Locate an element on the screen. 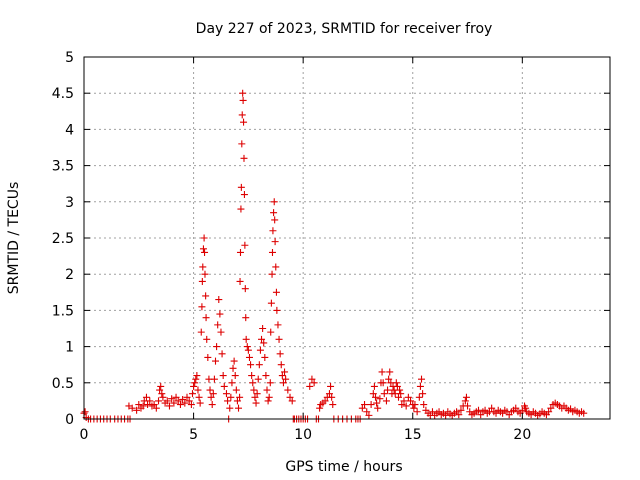 The width and height of the screenshot is (640, 480). y-tick-label: 4 is located at coordinates (69, 130).